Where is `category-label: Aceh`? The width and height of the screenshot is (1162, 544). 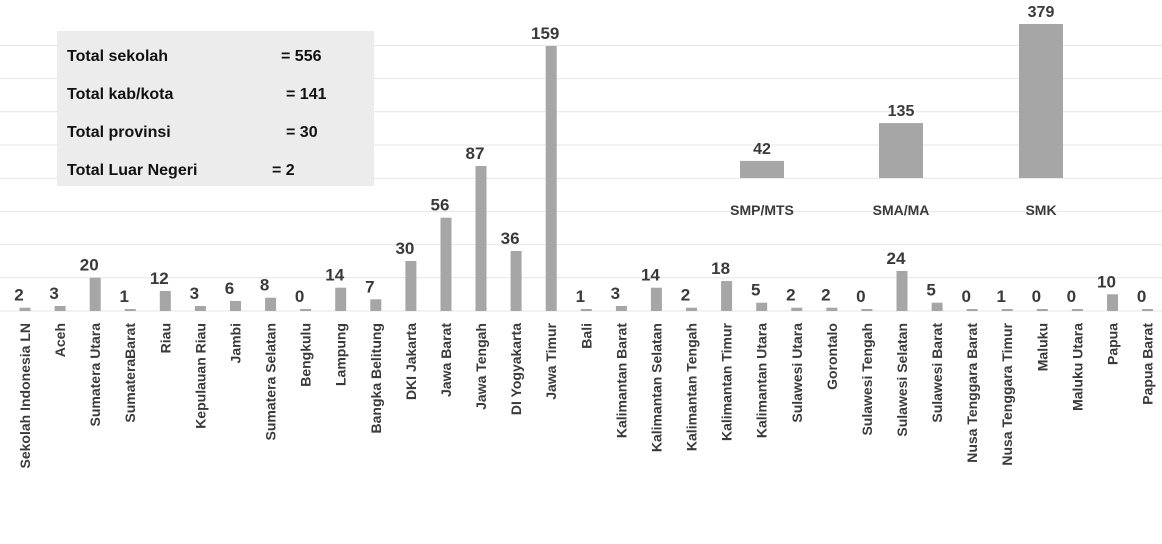 category-label: Aceh is located at coordinates (60, 340).